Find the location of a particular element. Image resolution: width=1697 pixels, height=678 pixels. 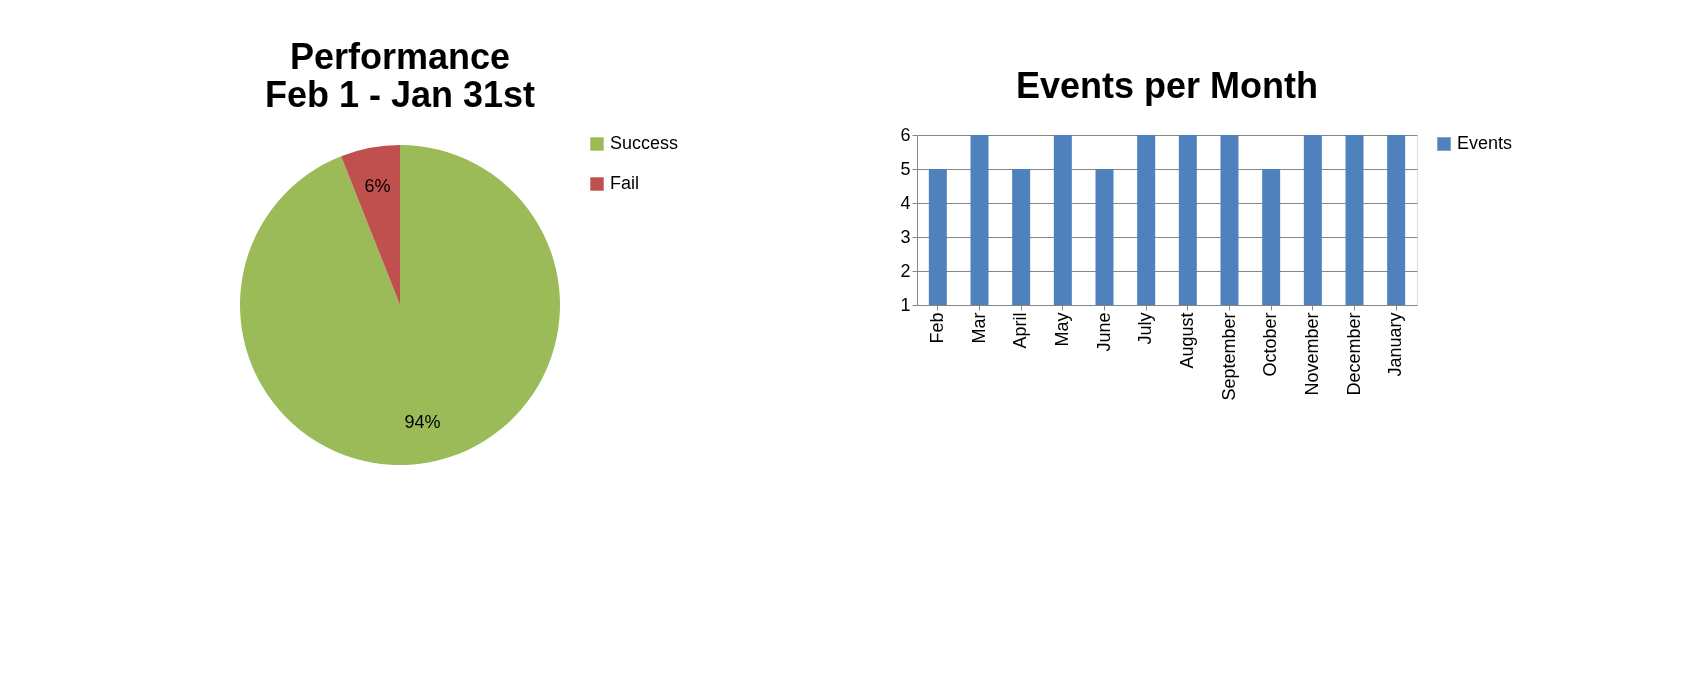

legend-label: Events is located at coordinates (1485, 143).